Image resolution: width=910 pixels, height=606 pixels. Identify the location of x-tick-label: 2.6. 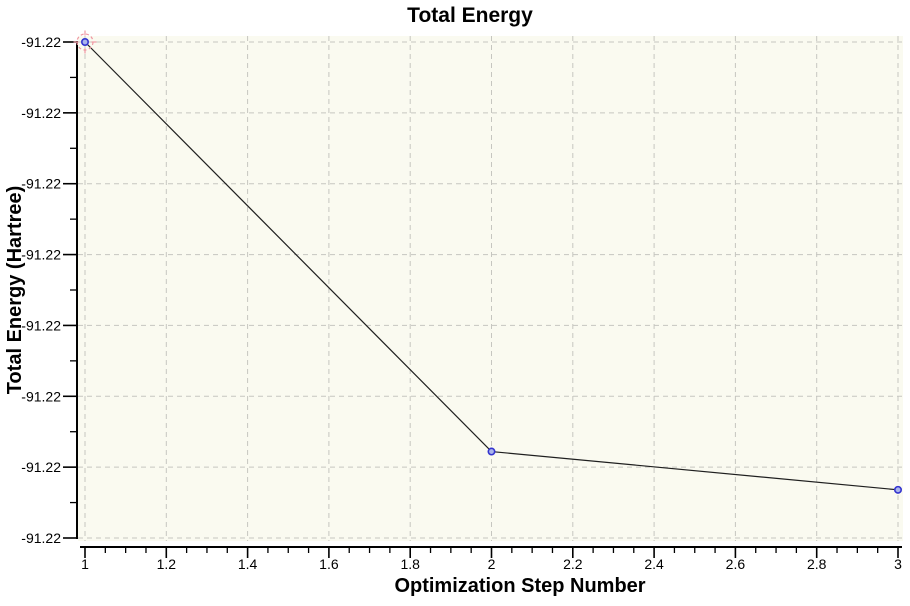
(736, 564).